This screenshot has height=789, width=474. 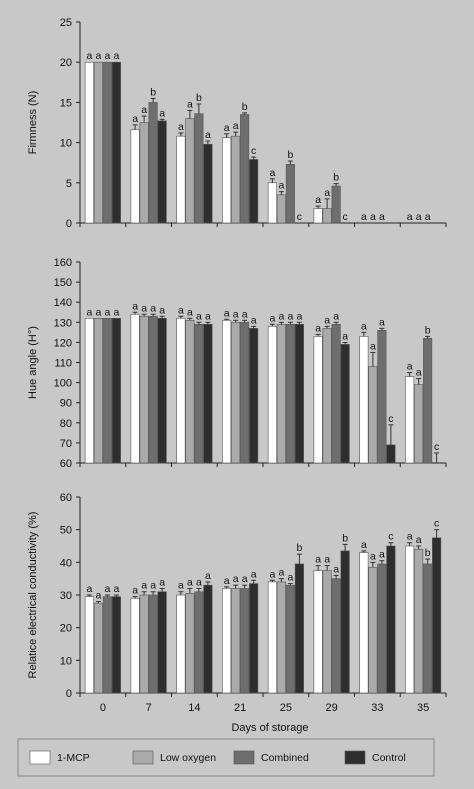 I want to click on y-tick-label: 100, so click(x=63, y=384).